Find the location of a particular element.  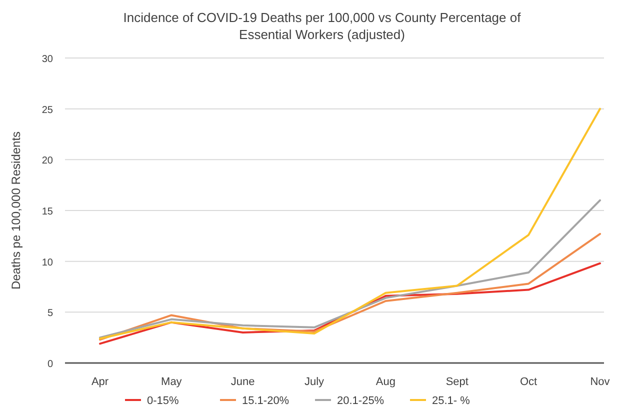

x-tick-label: Aug is located at coordinates (386, 382).